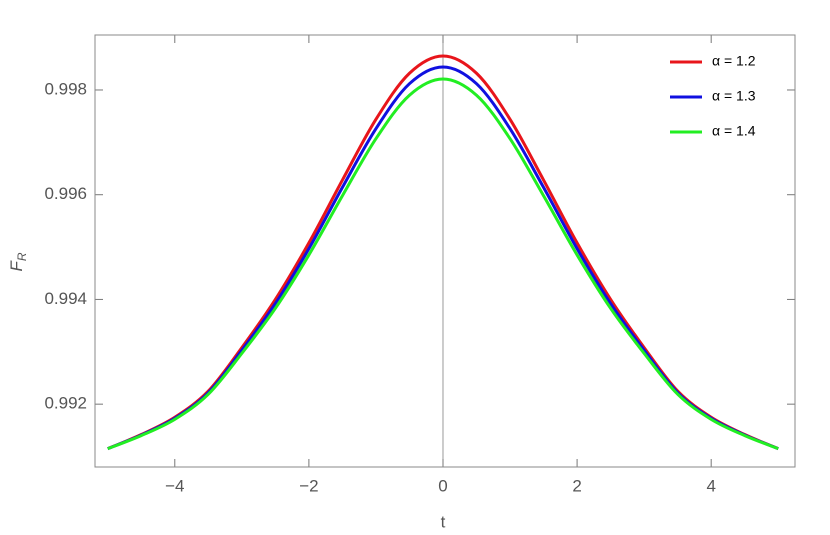 This screenshot has width=830, height=535. I want to click on legend-label: α = 1.3, so click(734, 96).